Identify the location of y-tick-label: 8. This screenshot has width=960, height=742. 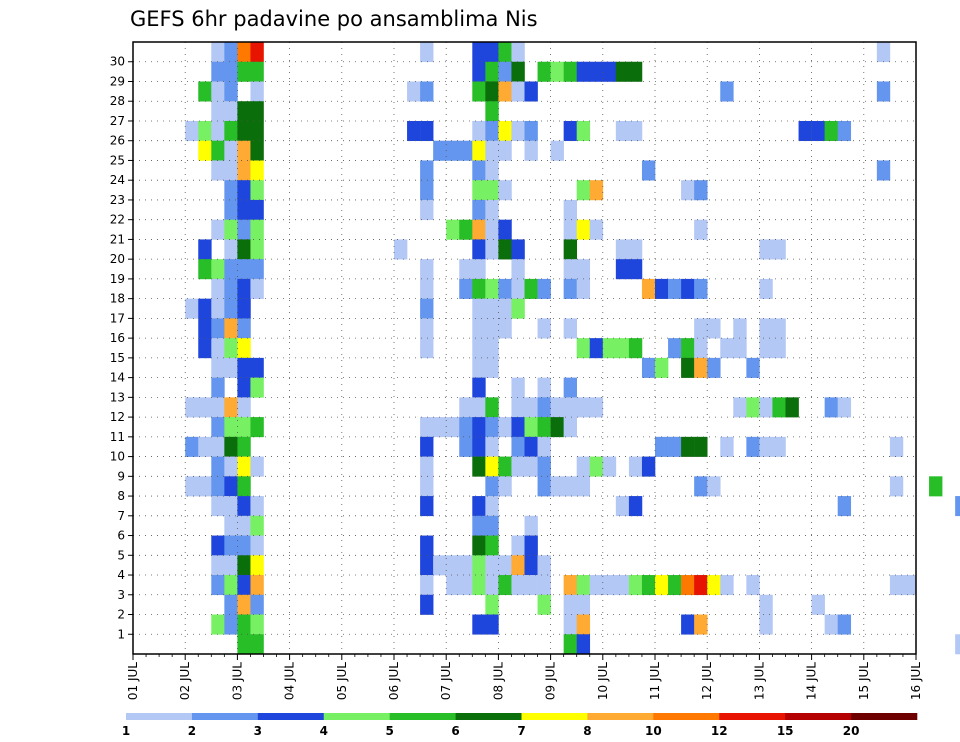
(121, 496).